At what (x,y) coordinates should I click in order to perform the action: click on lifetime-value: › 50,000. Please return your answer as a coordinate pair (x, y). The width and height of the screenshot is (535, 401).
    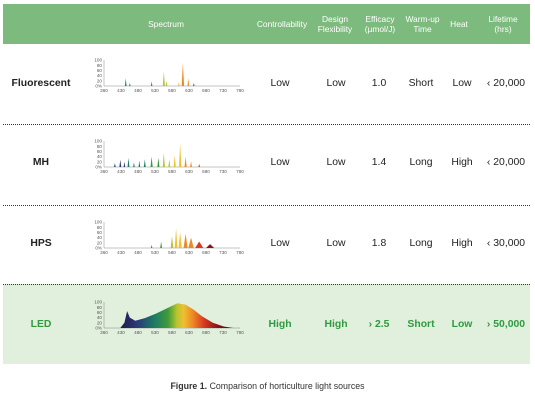
    Looking at the image, I should click on (506, 324).